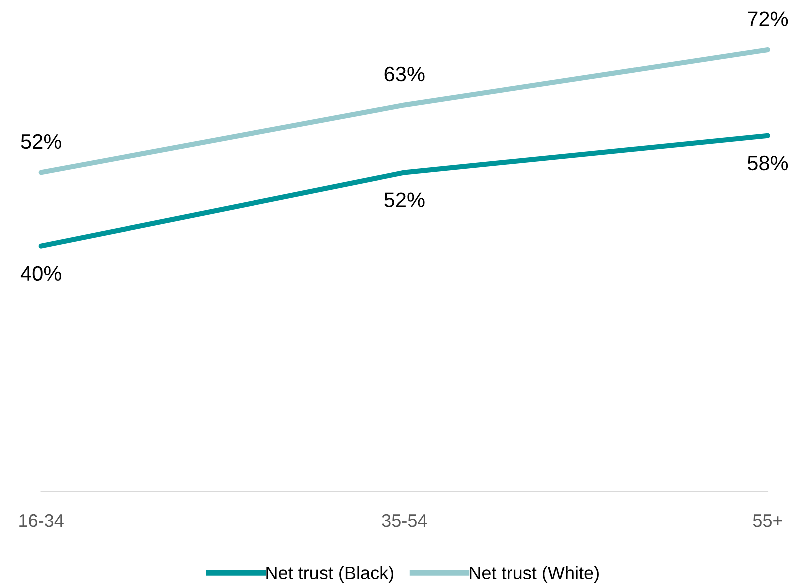 The image size is (795, 584). I want to click on data-label: 72%, so click(768, 19).